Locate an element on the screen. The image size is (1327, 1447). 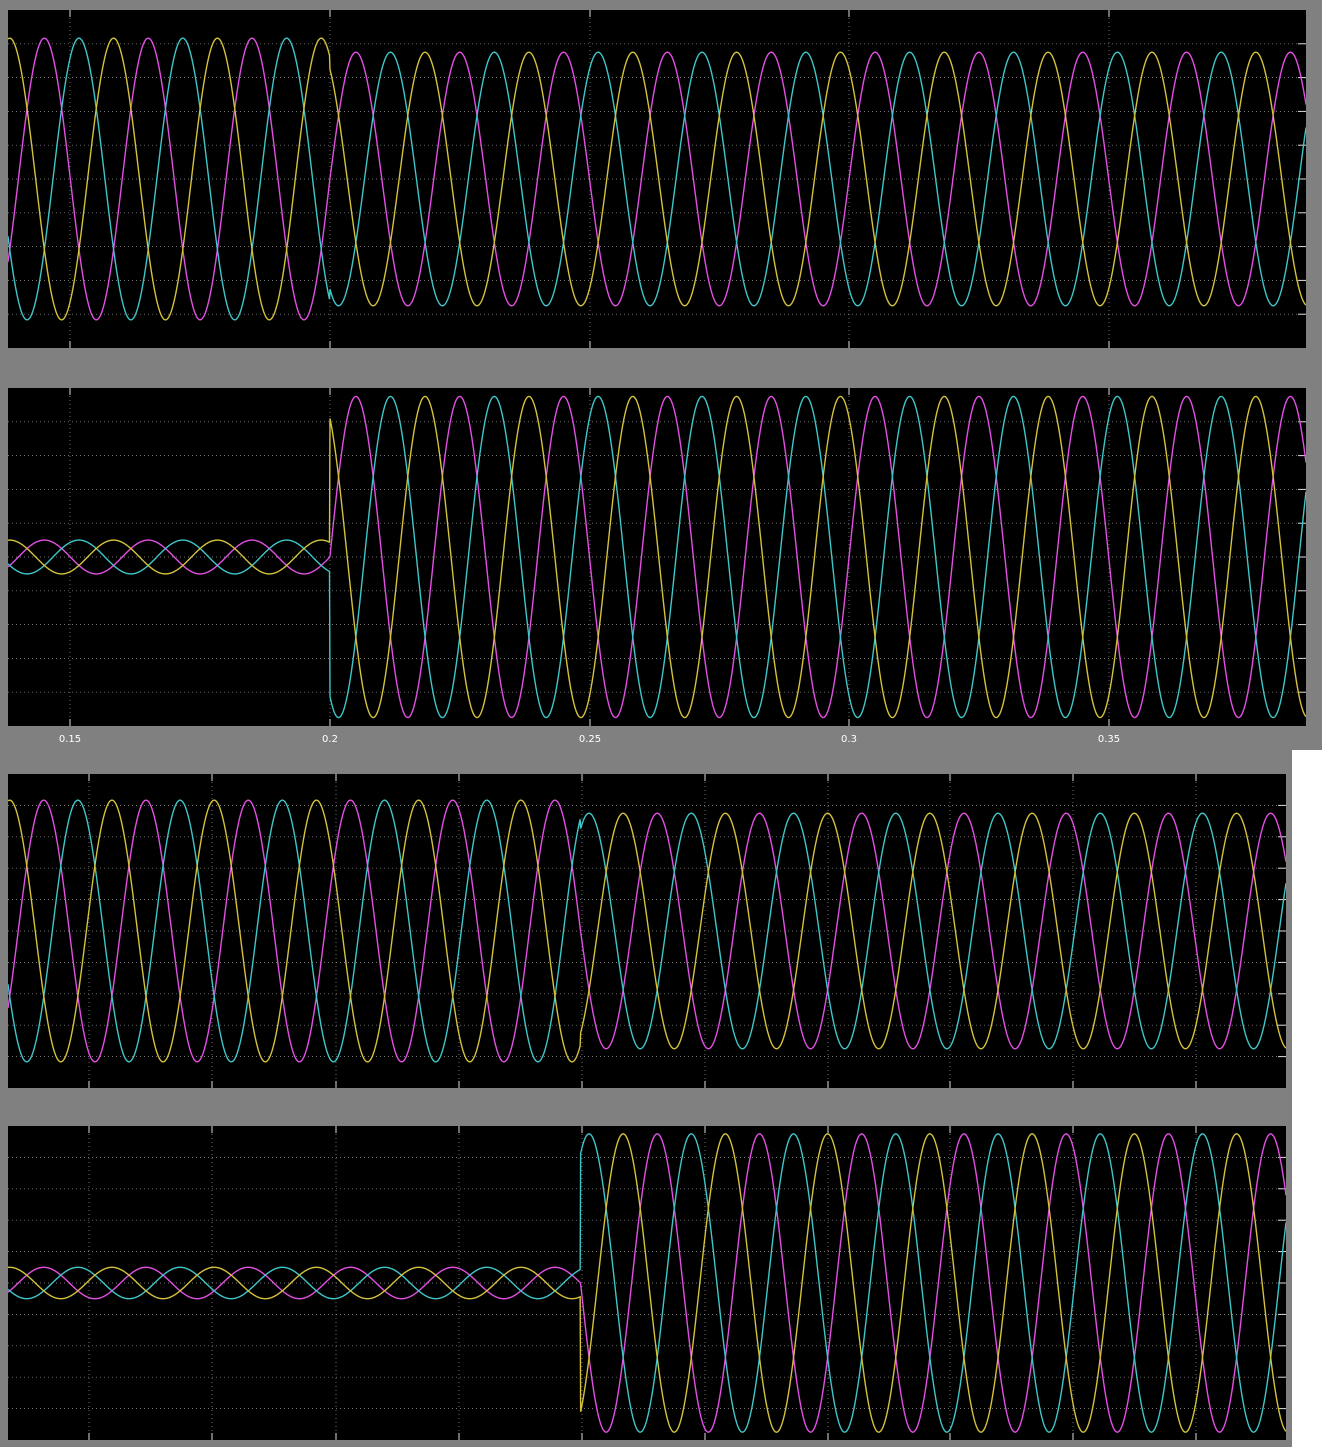
x-tick-label: 0.3 is located at coordinates (849, 739).